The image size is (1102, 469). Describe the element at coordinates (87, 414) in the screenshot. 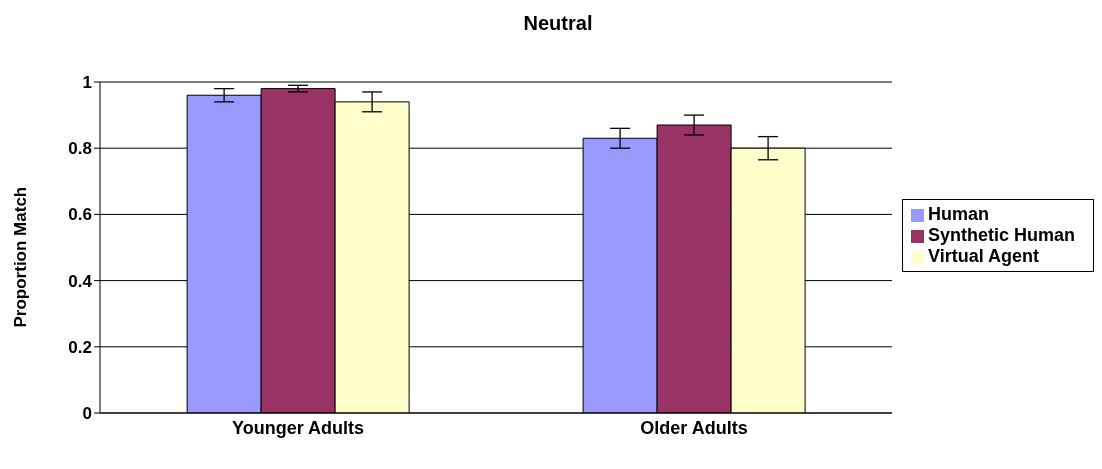

I see `y-tick-label: 0` at that location.